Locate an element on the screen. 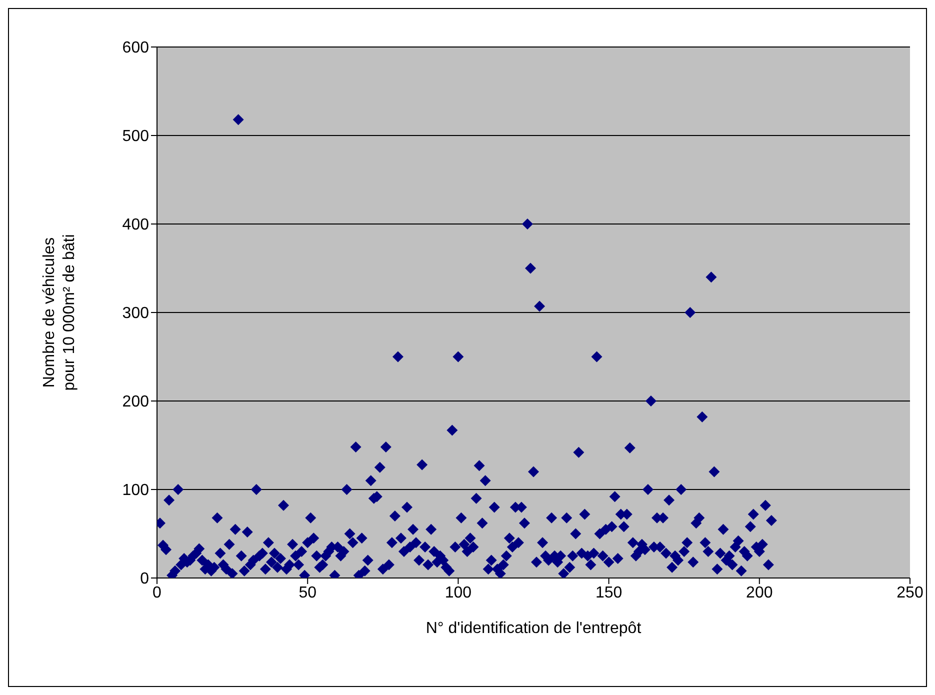  y-tick-label: 400 is located at coordinates (136, 225).